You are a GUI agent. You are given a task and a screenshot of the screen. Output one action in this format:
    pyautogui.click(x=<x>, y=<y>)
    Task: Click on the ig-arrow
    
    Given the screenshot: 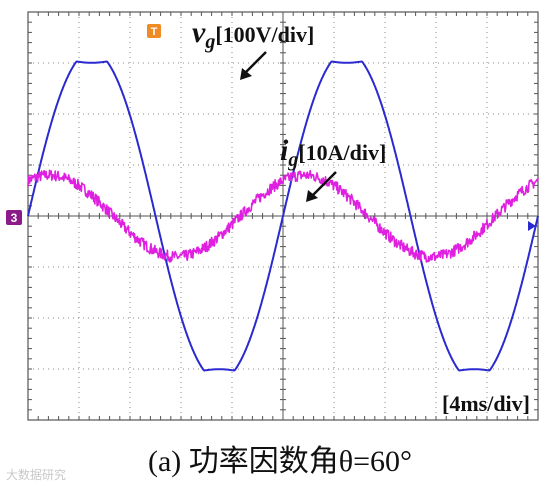 What is the action you would take?
    pyautogui.click(x=321, y=186)
    